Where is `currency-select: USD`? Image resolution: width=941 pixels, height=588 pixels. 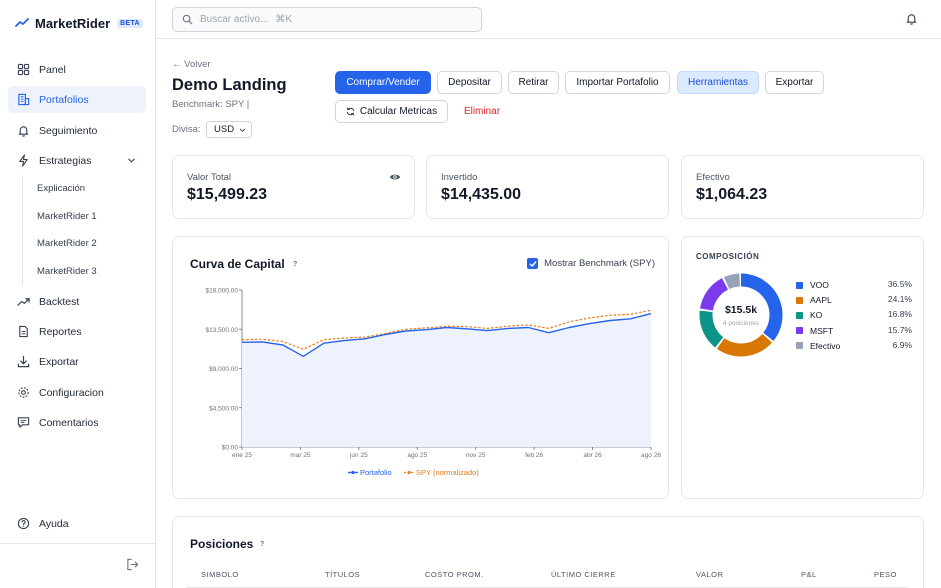
currency-select: USD is located at coordinates (229, 129).